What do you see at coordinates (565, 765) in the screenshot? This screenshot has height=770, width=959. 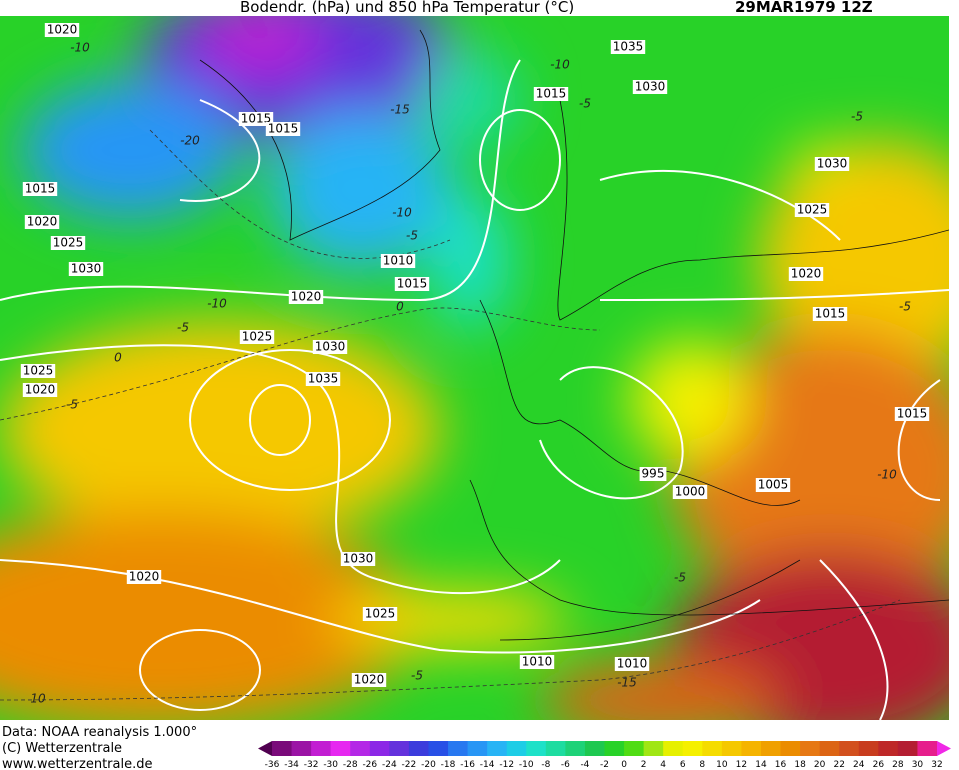 I see `legend-label: -6` at bounding box center [565, 765].